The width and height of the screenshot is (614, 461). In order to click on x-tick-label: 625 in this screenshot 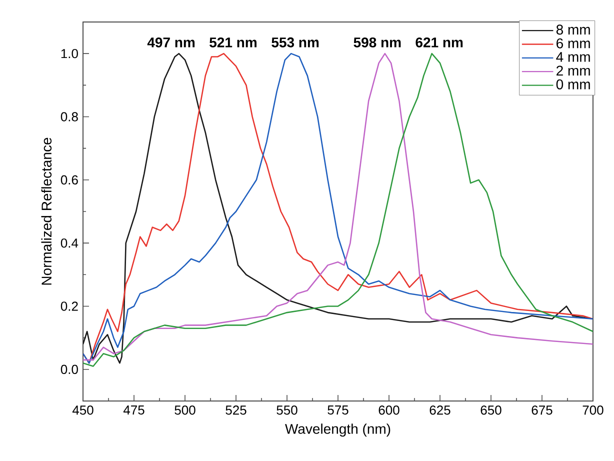, I will do `click(440, 410)`.